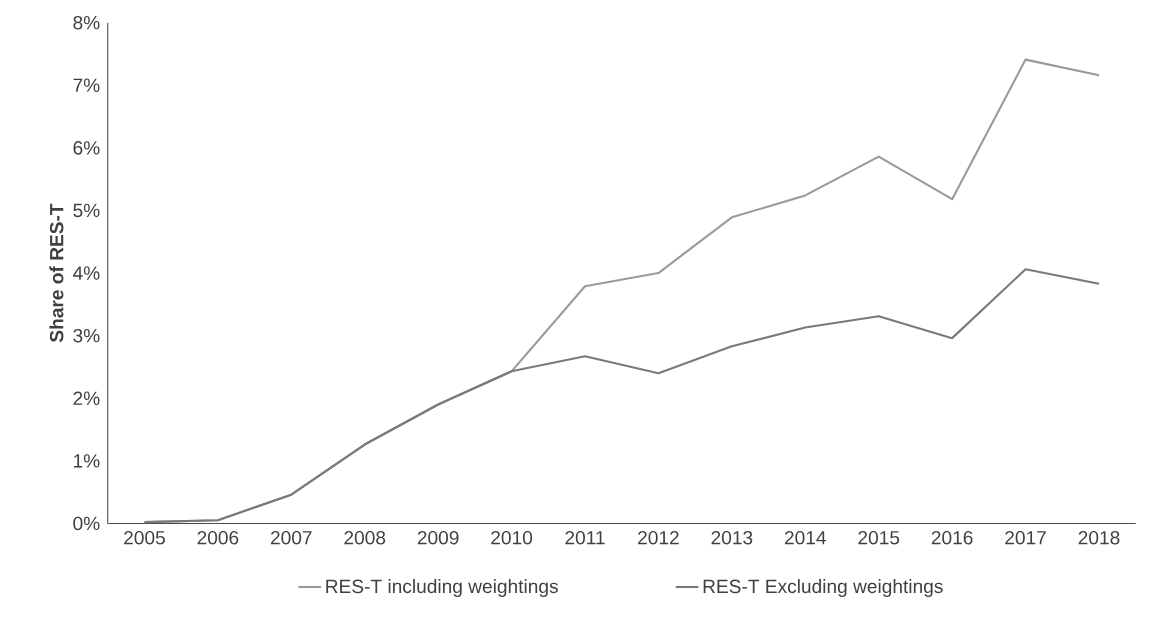 The height and width of the screenshot is (620, 1158). What do you see at coordinates (86, 335) in the screenshot?
I see `y-tick-label: 3%` at bounding box center [86, 335].